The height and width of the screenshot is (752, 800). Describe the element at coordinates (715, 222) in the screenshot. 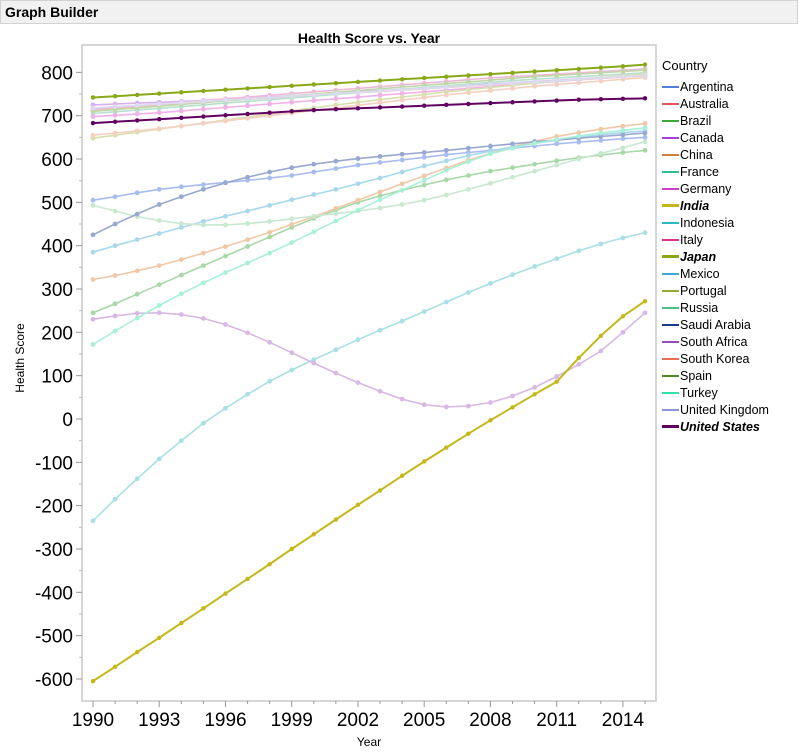

I see `legend-item-indonesia: Indonesia` at that location.